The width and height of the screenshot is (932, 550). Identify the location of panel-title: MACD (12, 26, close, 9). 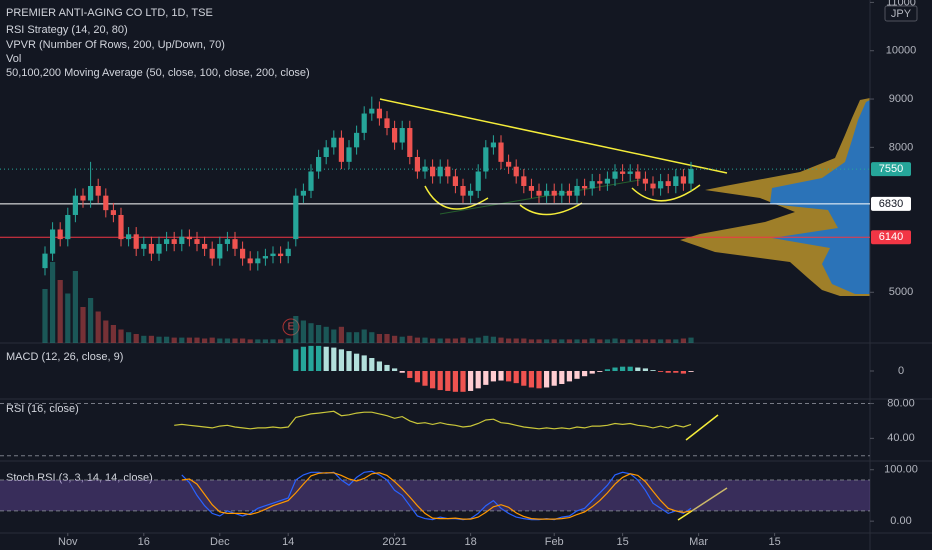
(64, 357).